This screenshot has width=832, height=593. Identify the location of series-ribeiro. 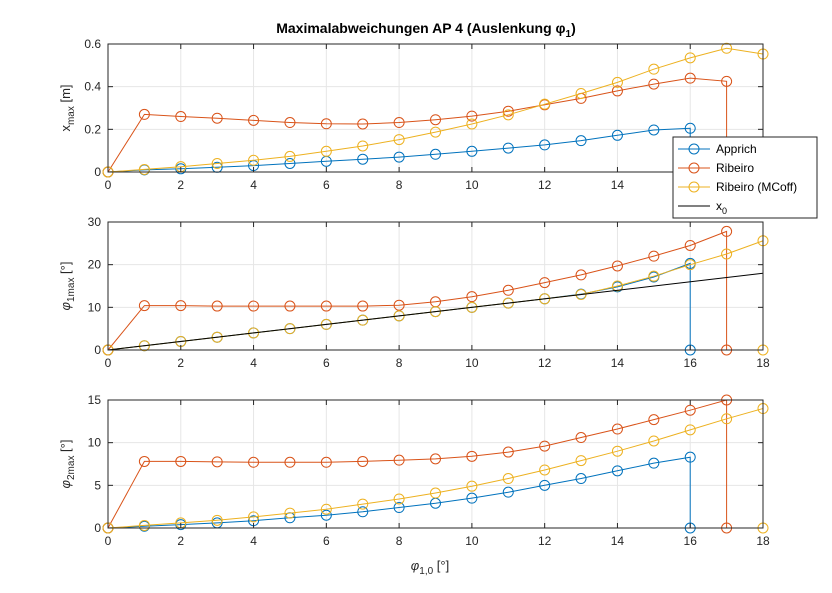
(417, 125).